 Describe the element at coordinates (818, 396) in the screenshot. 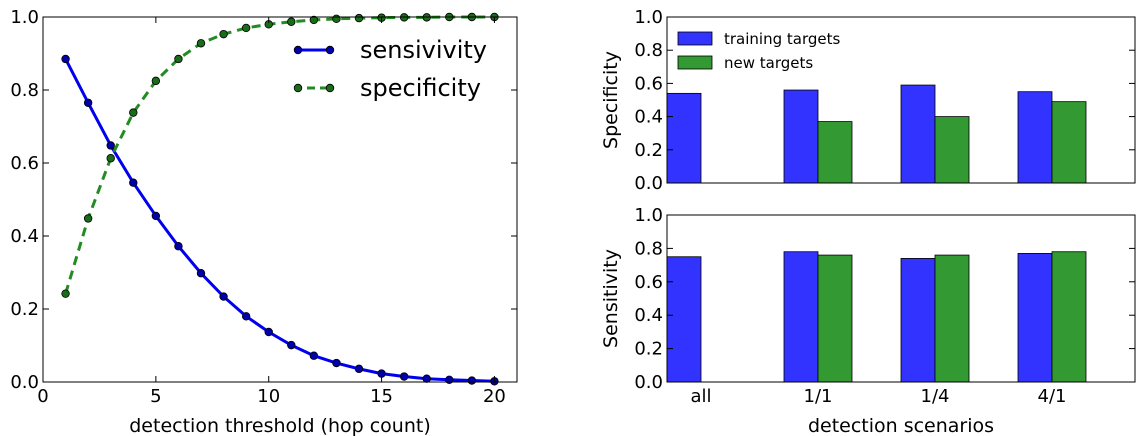

I see `x-tick-label: 1/1` at that location.